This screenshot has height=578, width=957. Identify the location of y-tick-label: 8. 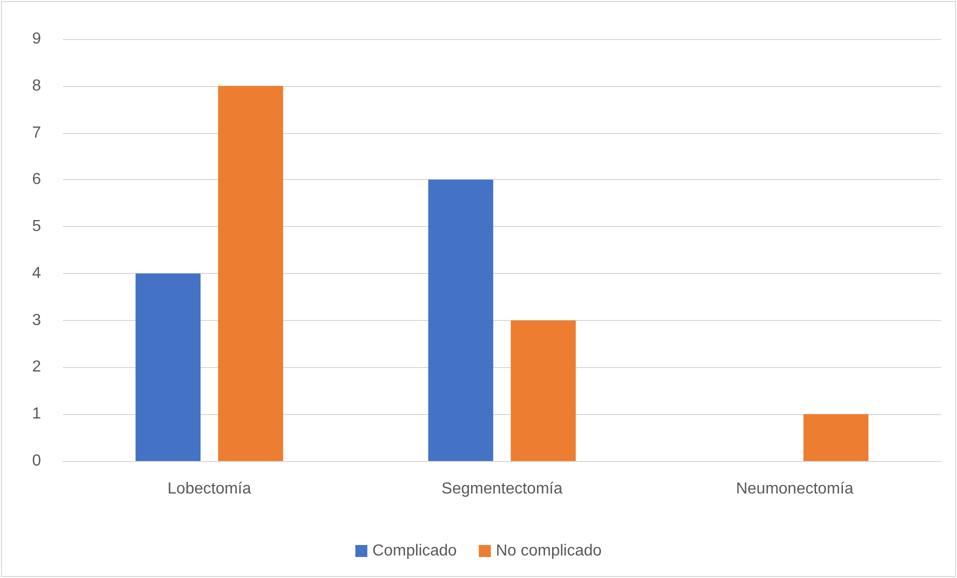
(37, 85).